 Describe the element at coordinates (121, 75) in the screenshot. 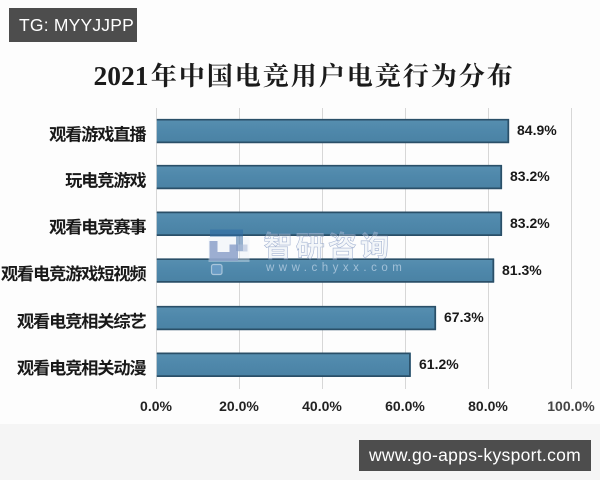

I see `svg-text: 2021` at that location.